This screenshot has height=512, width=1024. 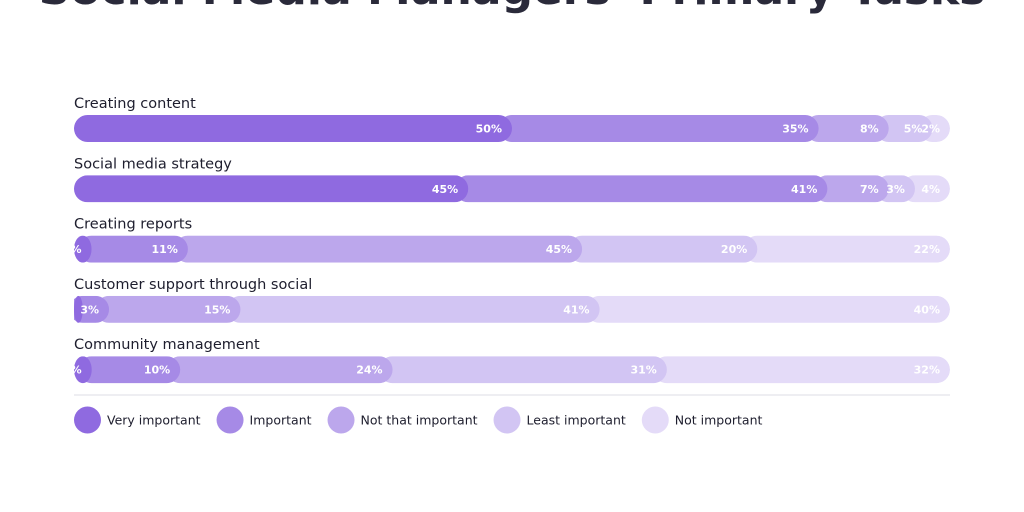 What do you see at coordinates (644, 370) in the screenshot?
I see `value-label: 31%` at bounding box center [644, 370].